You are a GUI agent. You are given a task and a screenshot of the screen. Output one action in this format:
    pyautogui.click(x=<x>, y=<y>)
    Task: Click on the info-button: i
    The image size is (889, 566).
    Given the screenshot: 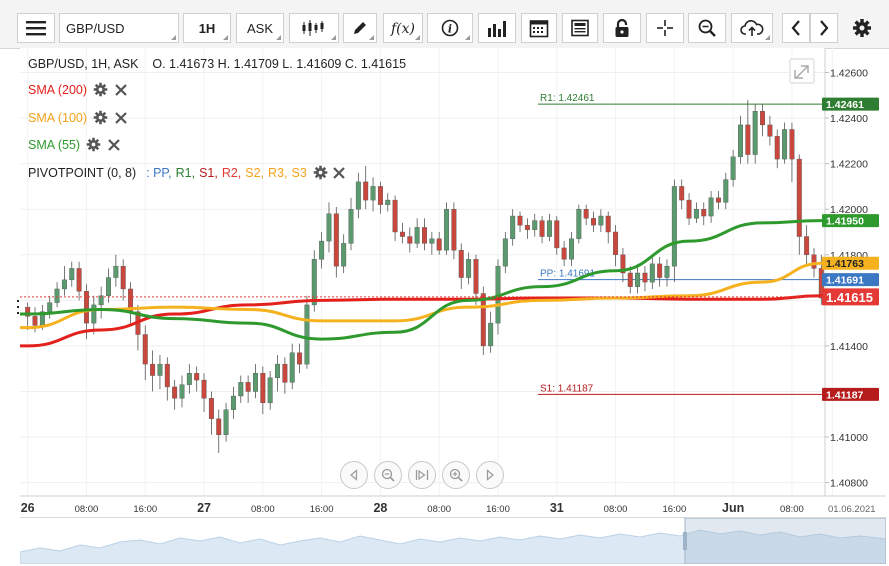 What is the action you would take?
    pyautogui.click(x=450, y=28)
    